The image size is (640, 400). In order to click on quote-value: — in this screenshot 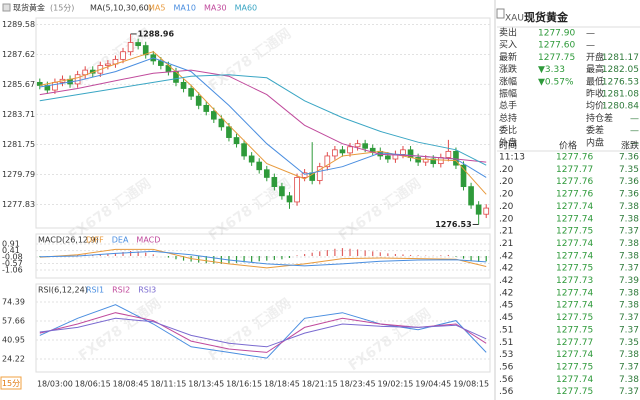, I will do `click(634, 143)`.